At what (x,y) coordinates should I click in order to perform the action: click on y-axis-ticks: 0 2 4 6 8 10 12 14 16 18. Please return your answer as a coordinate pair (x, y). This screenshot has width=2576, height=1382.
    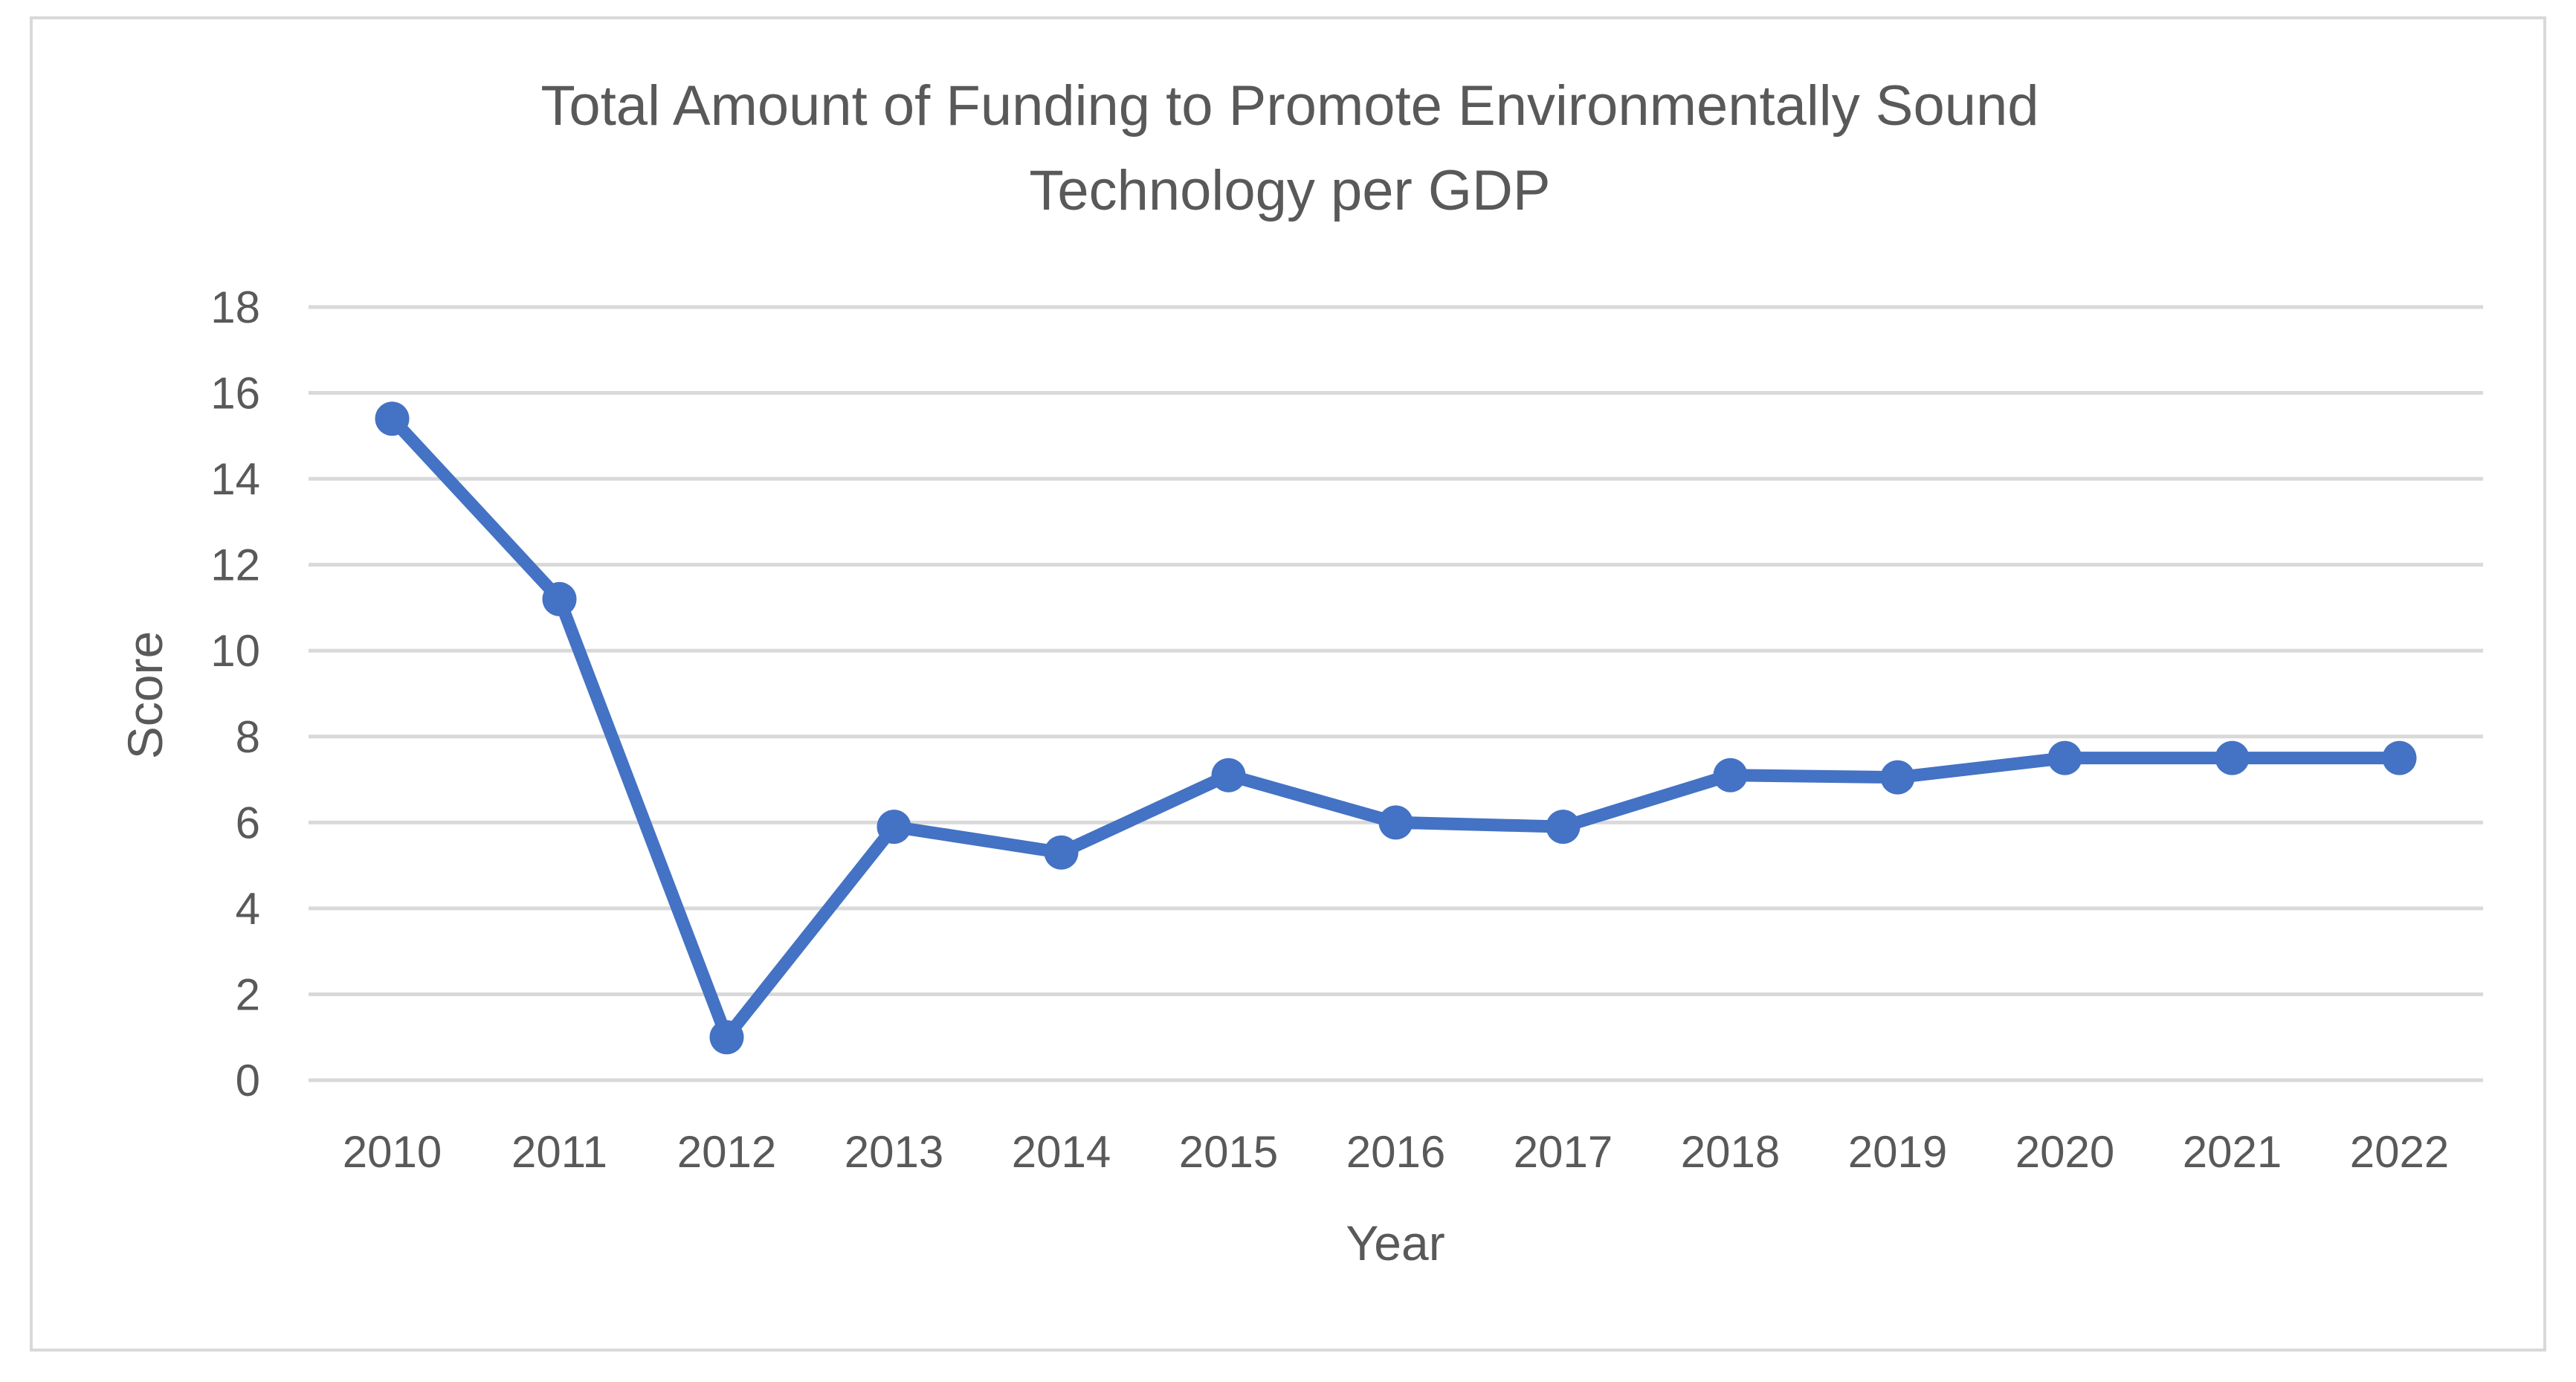
    Looking at the image, I should click on (235, 693).